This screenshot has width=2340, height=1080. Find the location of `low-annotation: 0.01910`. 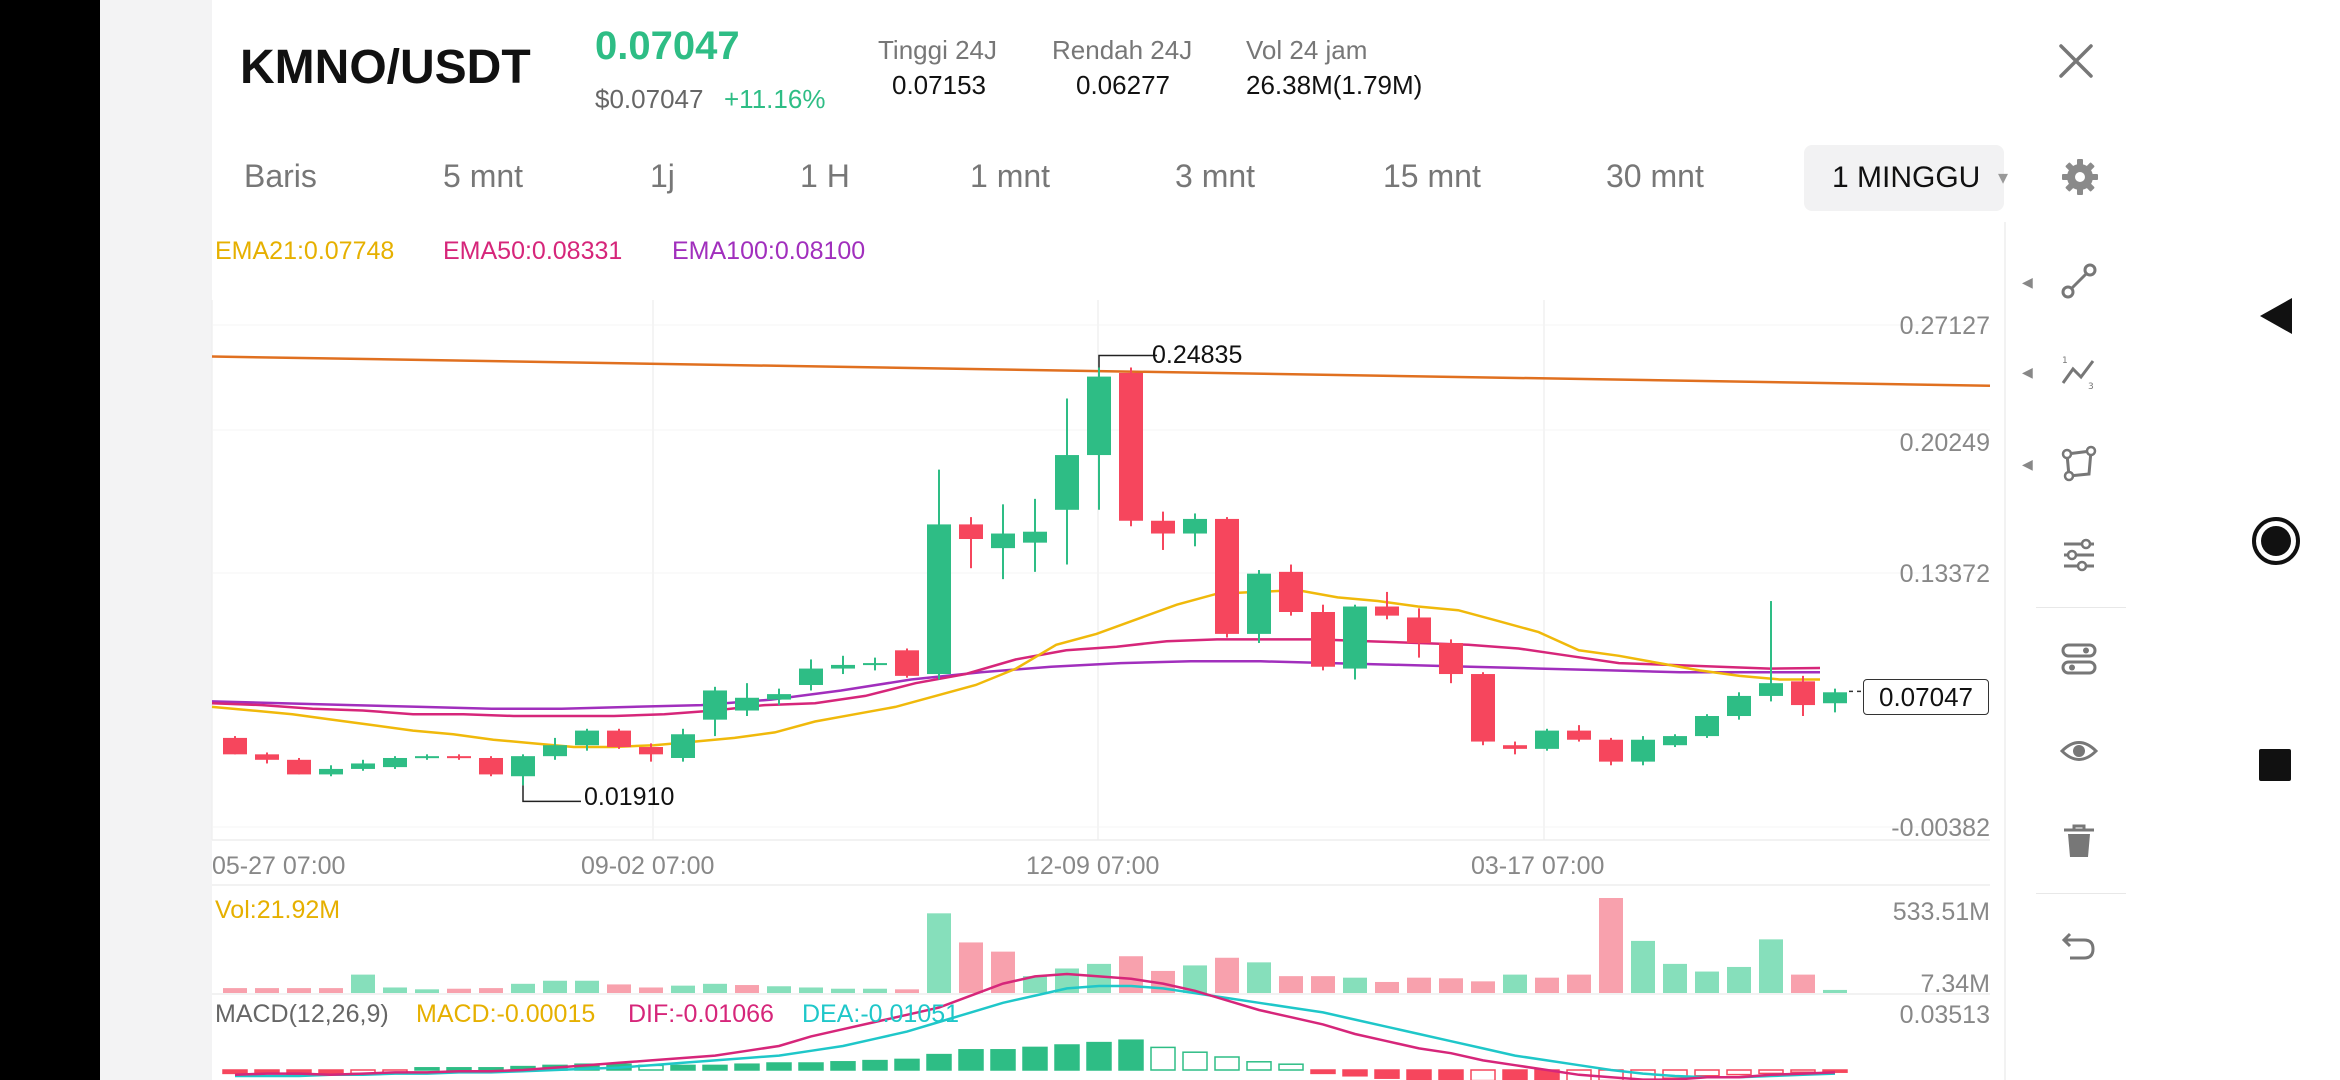

low-annotation: 0.01910 is located at coordinates (629, 797).